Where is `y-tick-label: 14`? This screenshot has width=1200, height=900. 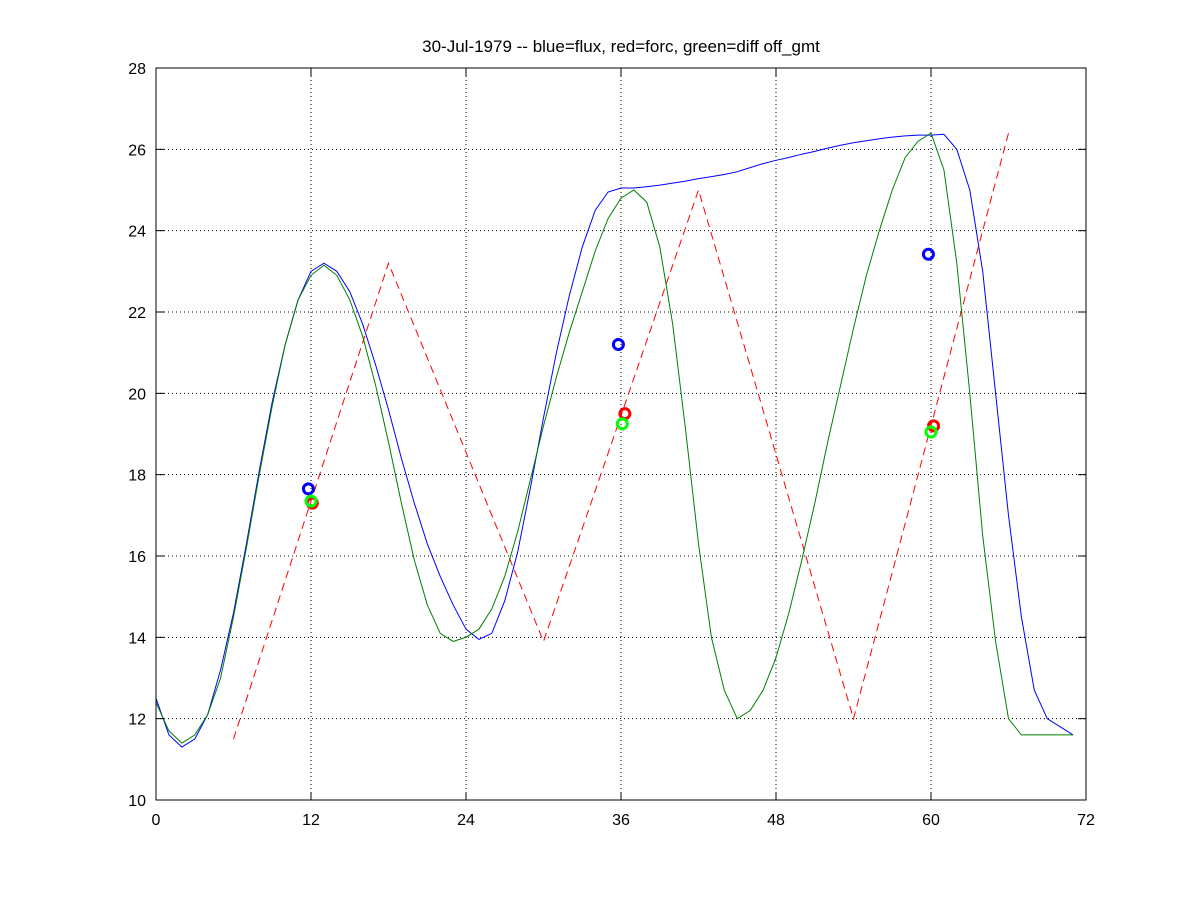
y-tick-label: 14 is located at coordinates (137, 638).